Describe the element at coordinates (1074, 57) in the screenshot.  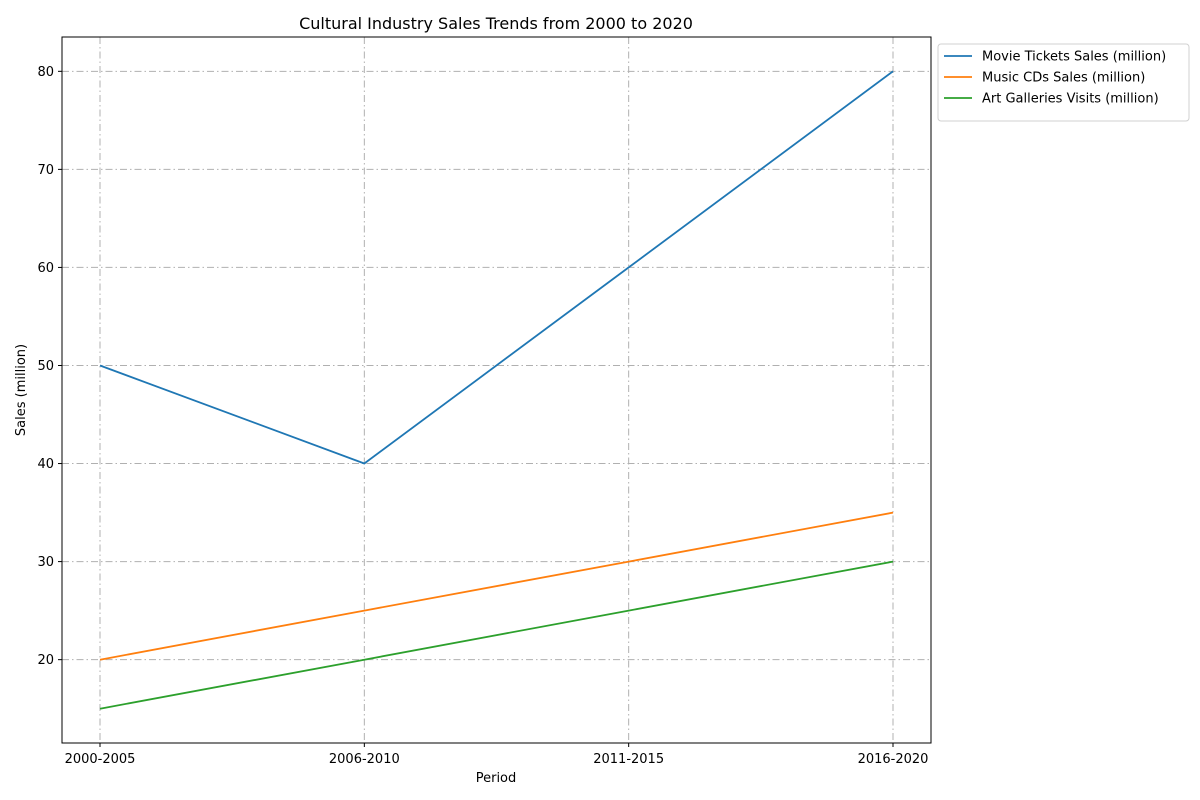
I see `legend-entry: Movie Tickets Sales (million)` at that location.